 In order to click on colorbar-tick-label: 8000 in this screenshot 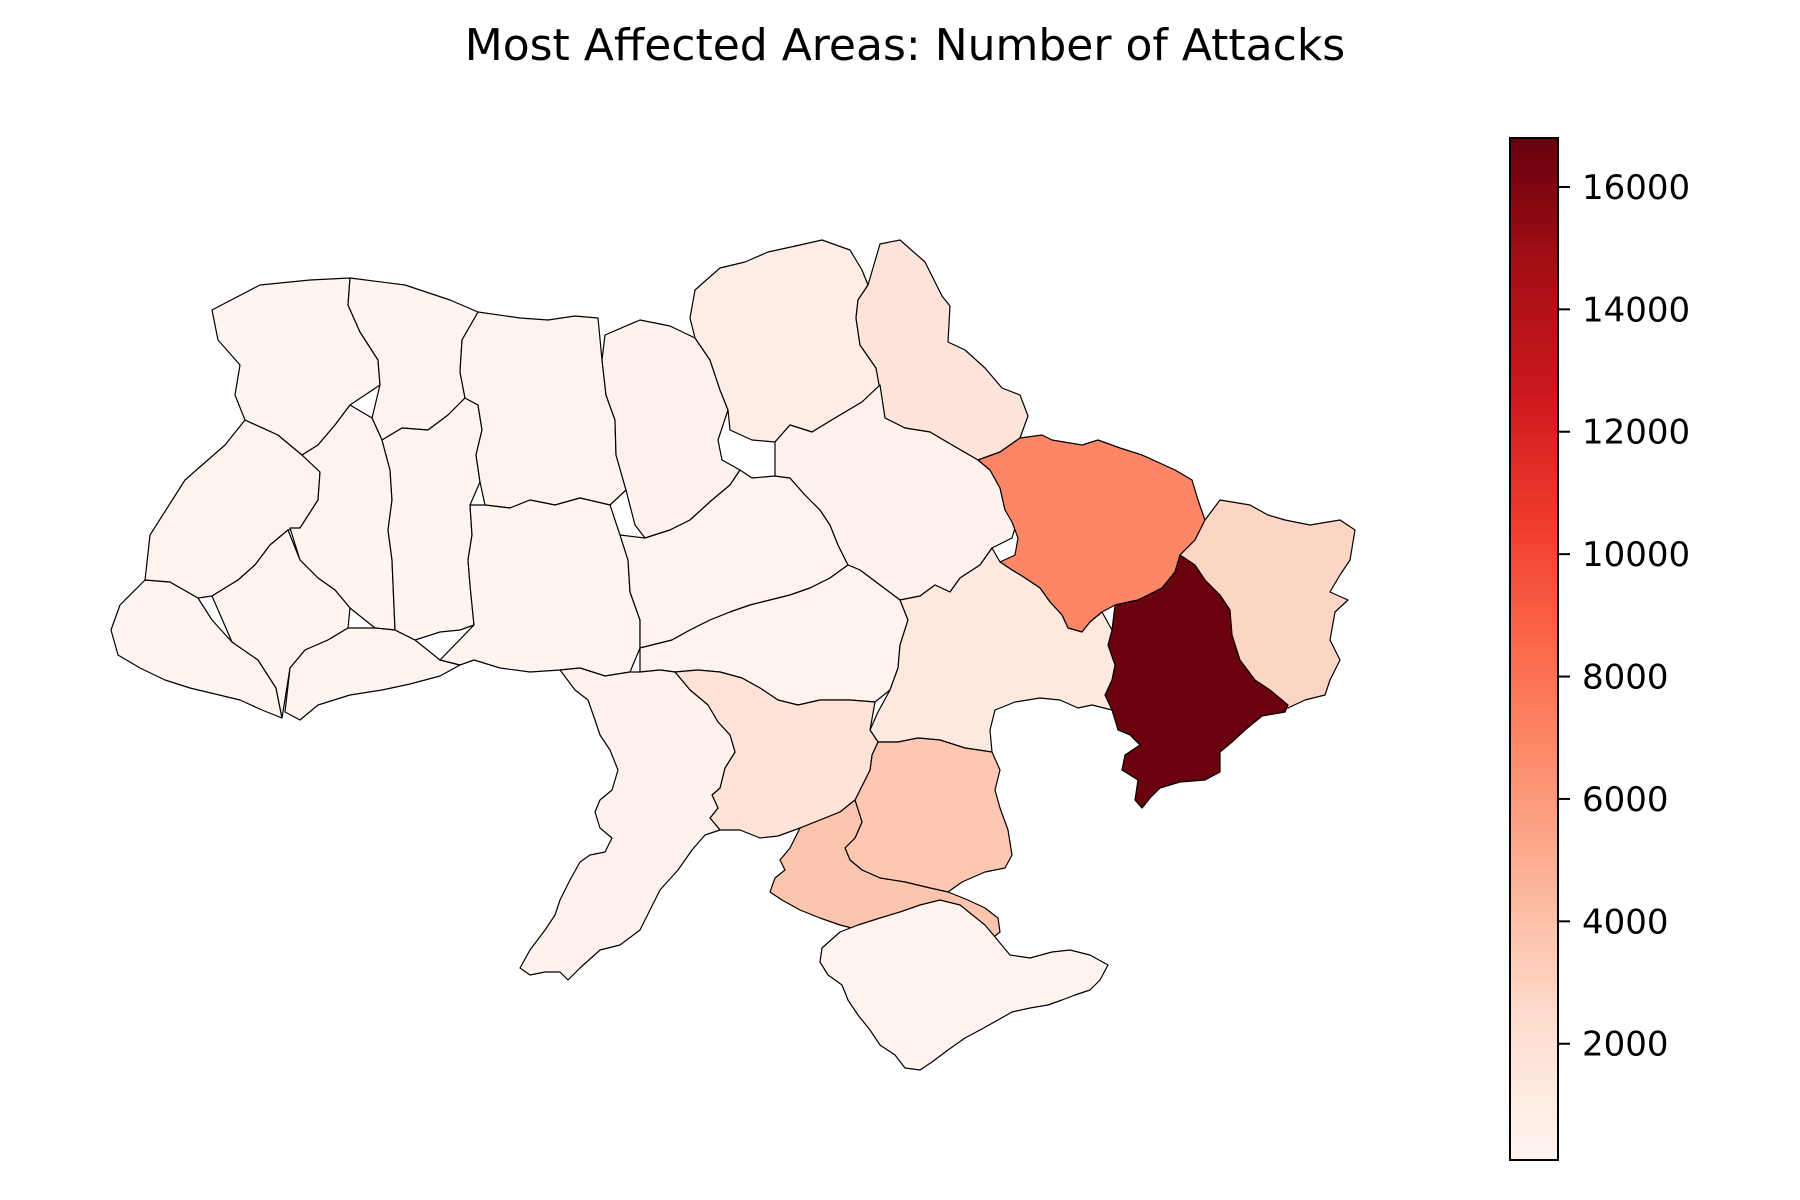, I will do `click(1625, 678)`.